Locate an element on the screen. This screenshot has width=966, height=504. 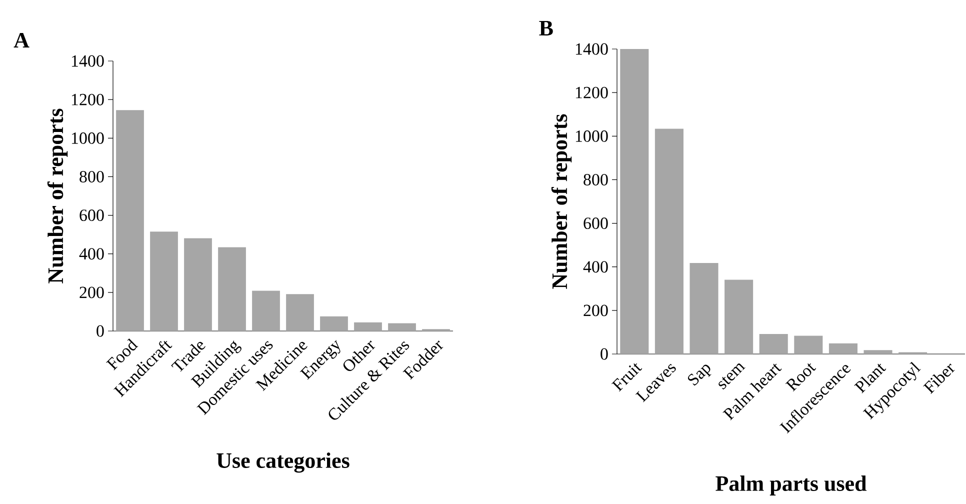
x-tick-label: Sap is located at coordinates (700, 375).